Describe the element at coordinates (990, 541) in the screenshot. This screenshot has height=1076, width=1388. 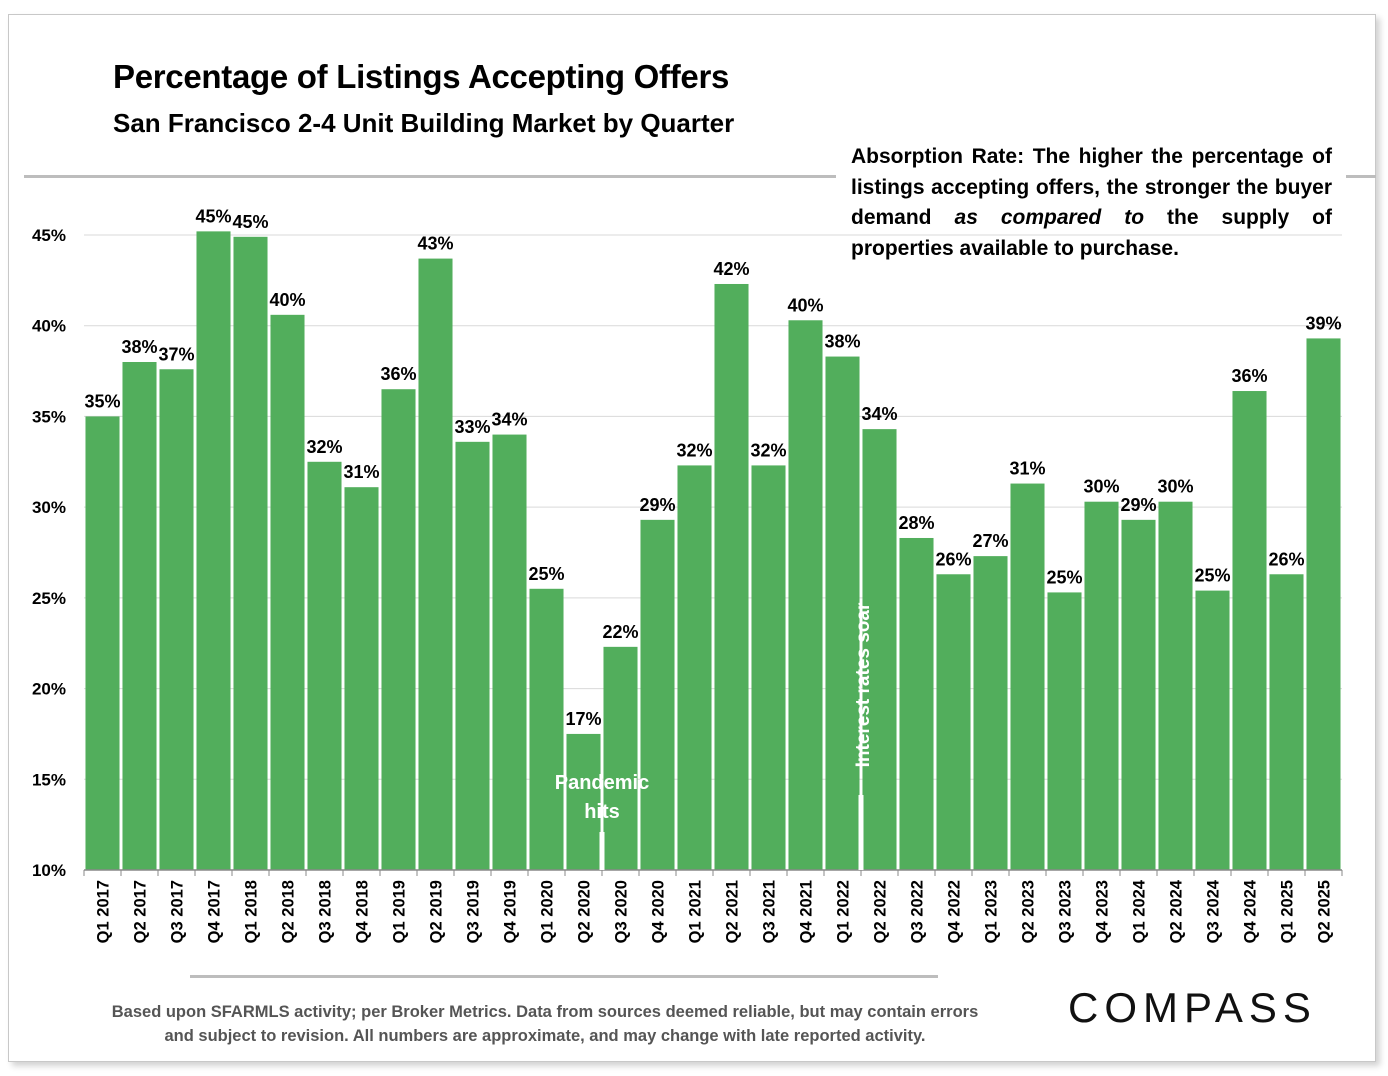
I see `data-label: 27%` at that location.